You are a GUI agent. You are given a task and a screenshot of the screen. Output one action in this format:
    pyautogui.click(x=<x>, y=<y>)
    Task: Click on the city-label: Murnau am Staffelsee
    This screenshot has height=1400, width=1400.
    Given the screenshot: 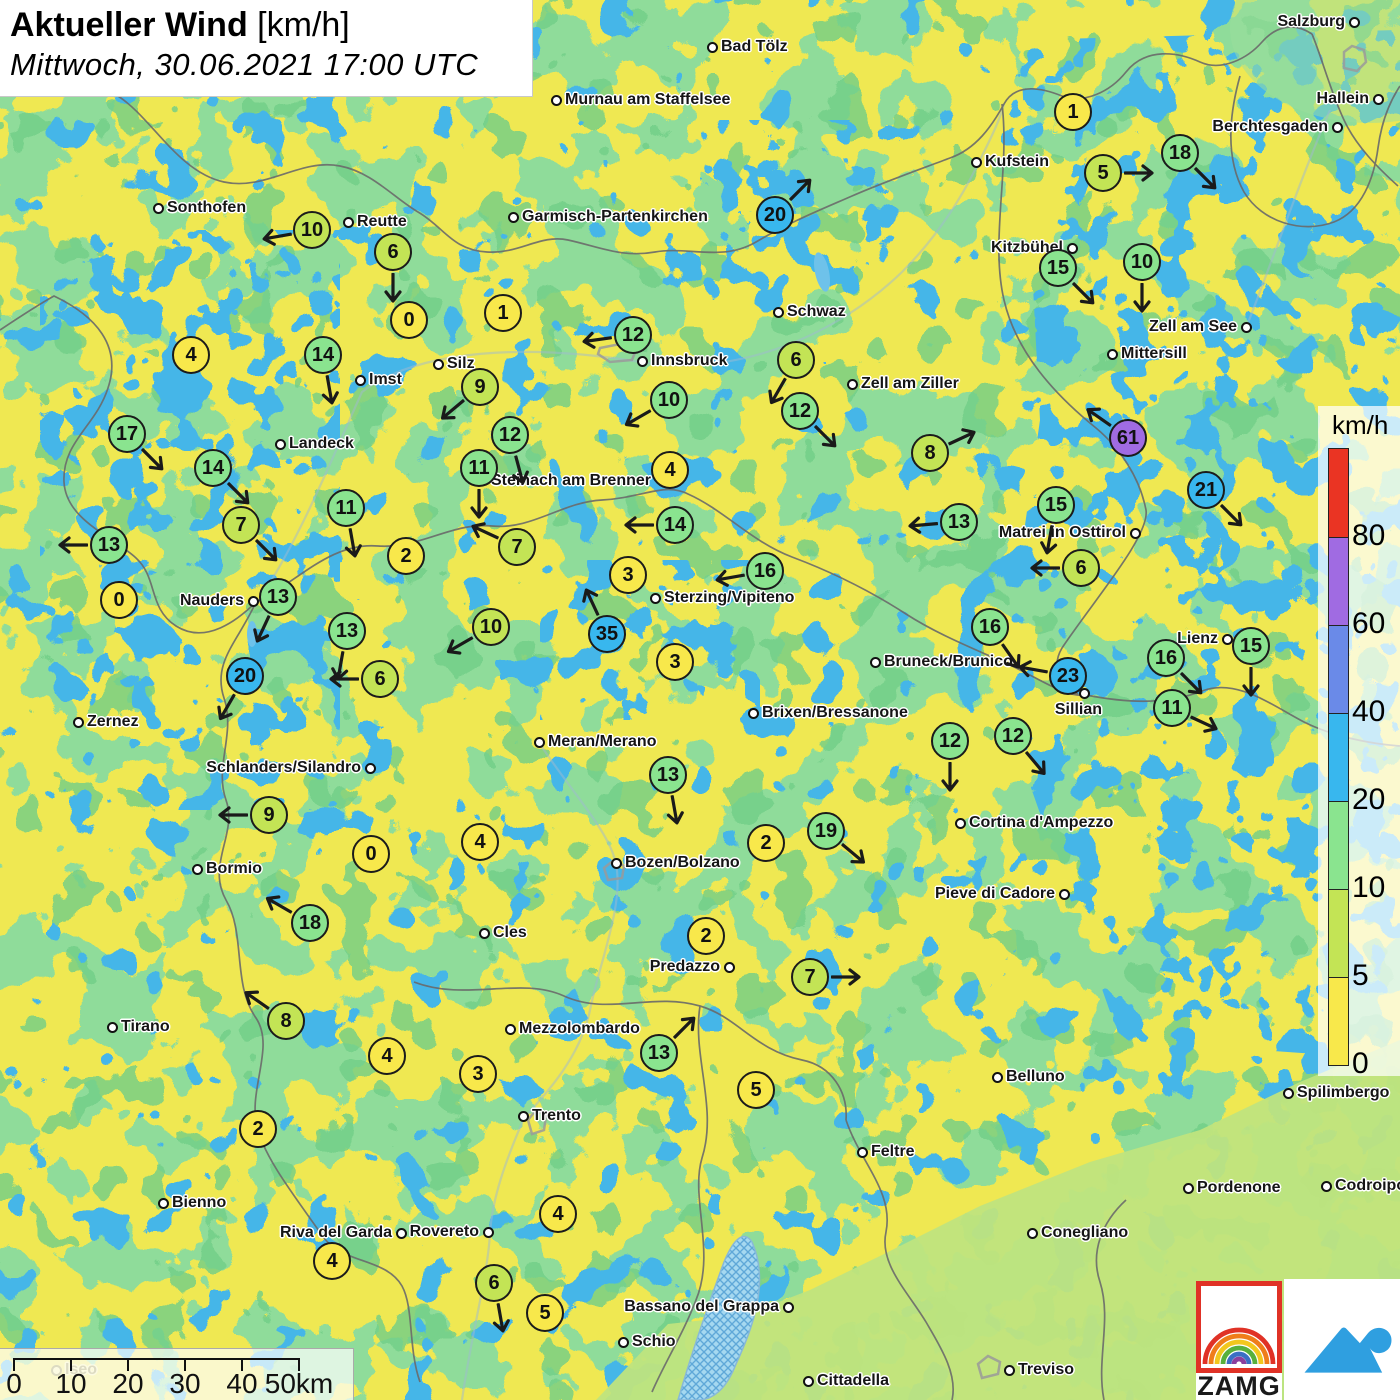 What is the action you would take?
    pyautogui.click(x=648, y=99)
    